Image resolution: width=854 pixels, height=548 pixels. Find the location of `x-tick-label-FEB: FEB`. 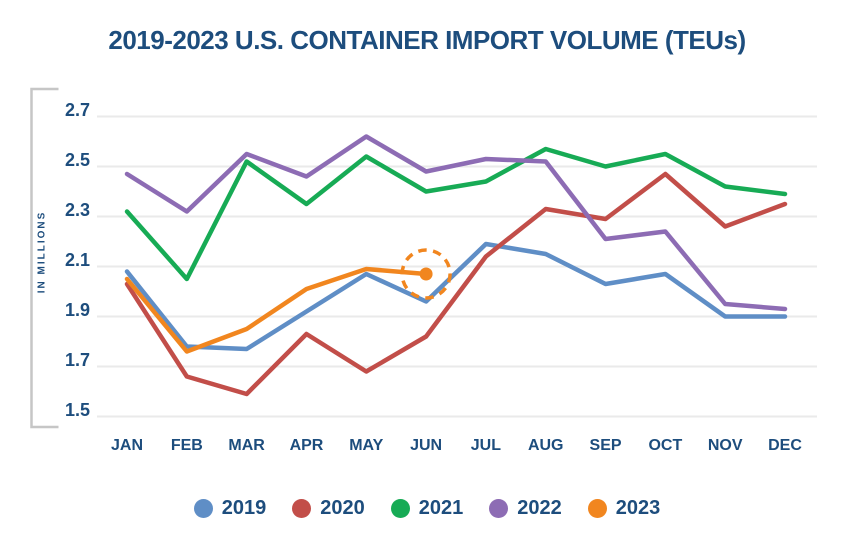

x-tick-label-FEB: FEB is located at coordinates (186, 445).